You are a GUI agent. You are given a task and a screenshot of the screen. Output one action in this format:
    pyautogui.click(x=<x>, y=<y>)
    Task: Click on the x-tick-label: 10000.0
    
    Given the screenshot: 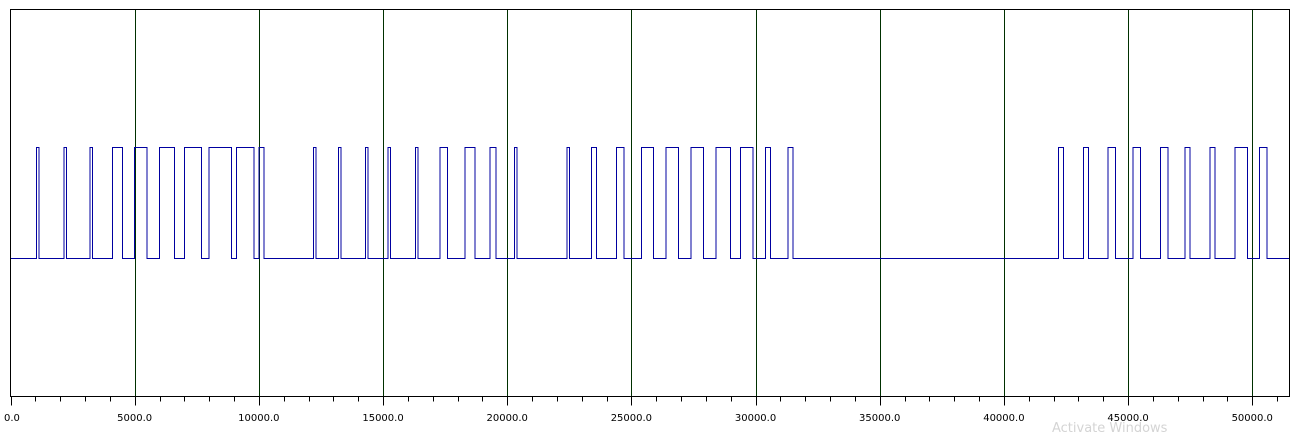 What is the action you would take?
    pyautogui.click(x=258, y=418)
    